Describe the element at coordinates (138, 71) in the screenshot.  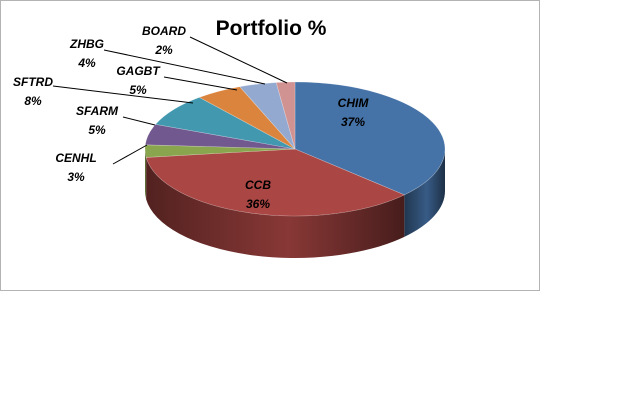
I see `slice-label-gagbt: GAGBT` at that location.